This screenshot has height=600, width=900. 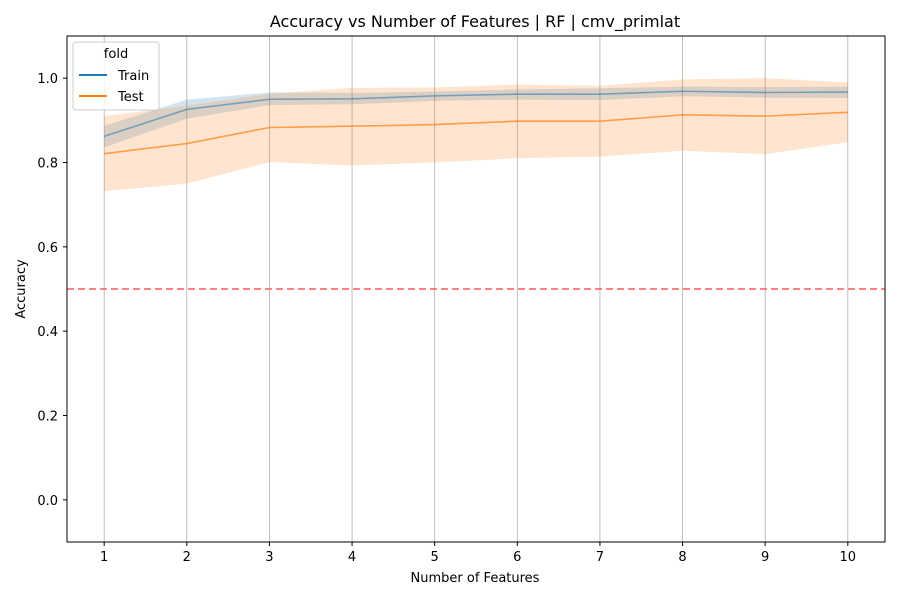 I want to click on y-axis-ticks: 0.0 0.2 0.4 0.6 0.8 1.0, so click(x=52, y=290).